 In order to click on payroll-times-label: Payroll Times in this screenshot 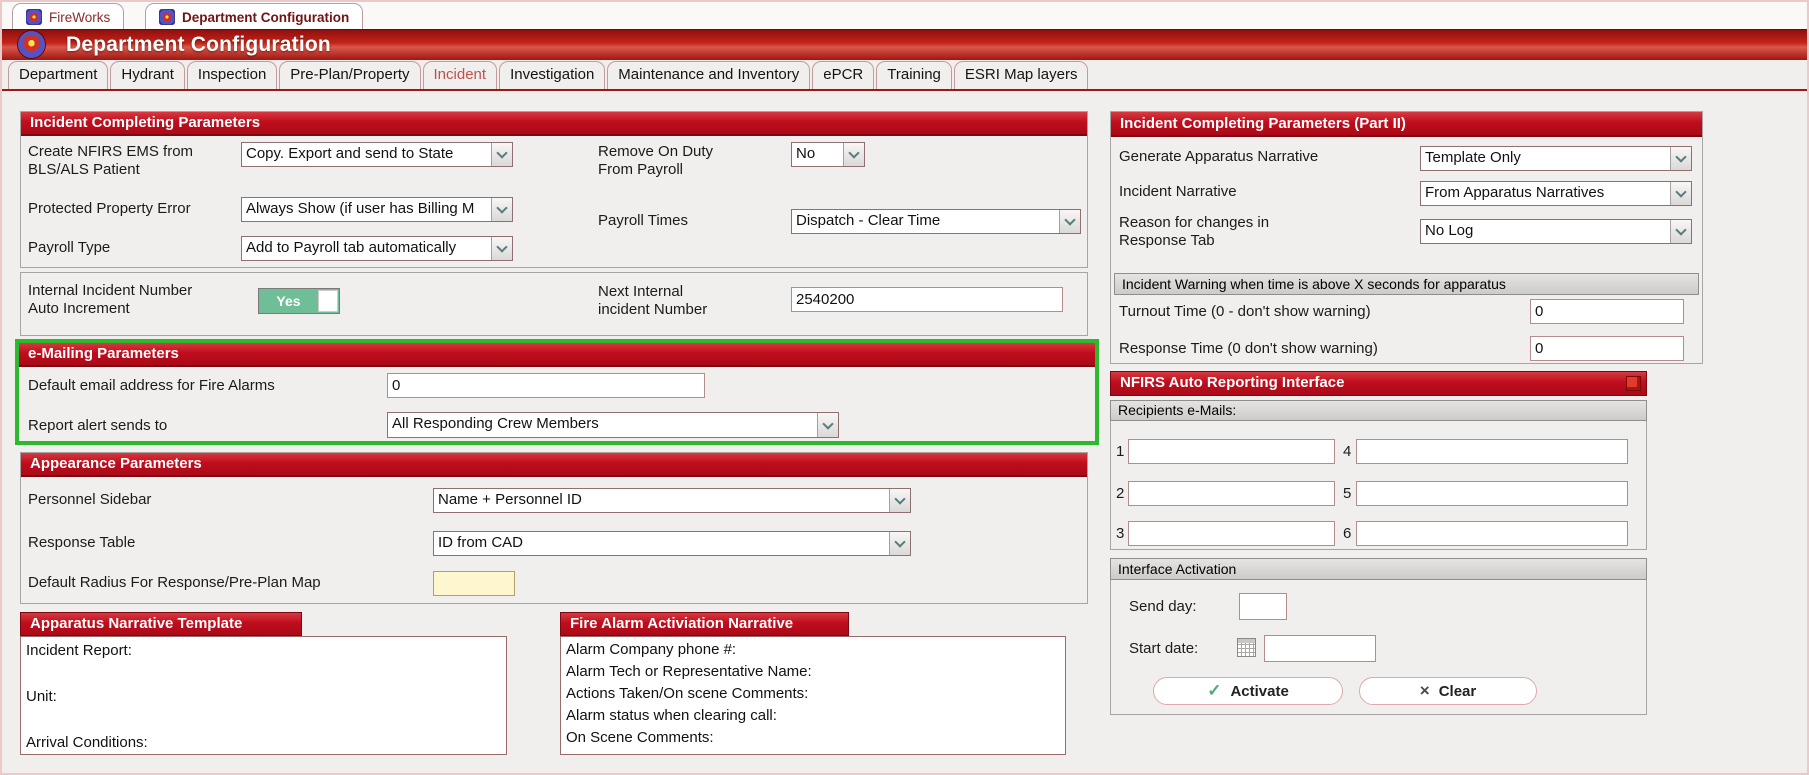, I will do `click(643, 220)`.